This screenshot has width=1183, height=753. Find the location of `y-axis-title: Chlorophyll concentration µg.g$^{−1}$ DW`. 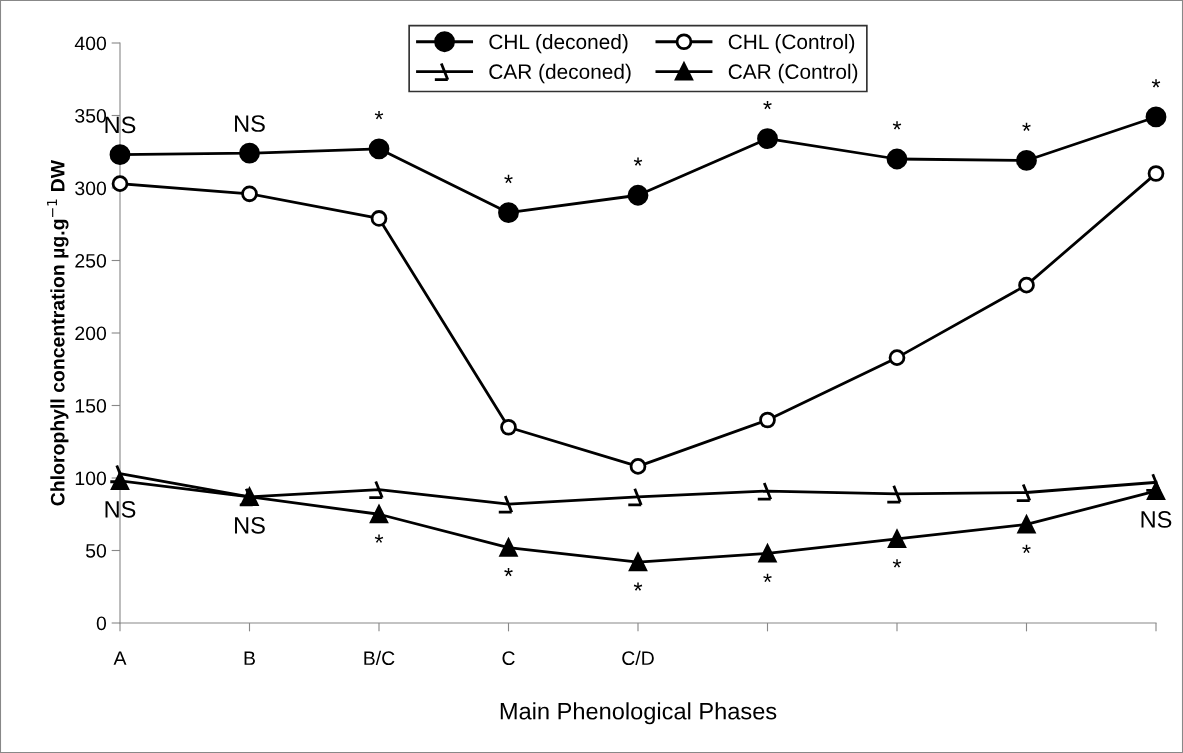

y-axis-title: Chlorophyll concentration µg.g$^{−1}$ DW is located at coordinates (58, 332).